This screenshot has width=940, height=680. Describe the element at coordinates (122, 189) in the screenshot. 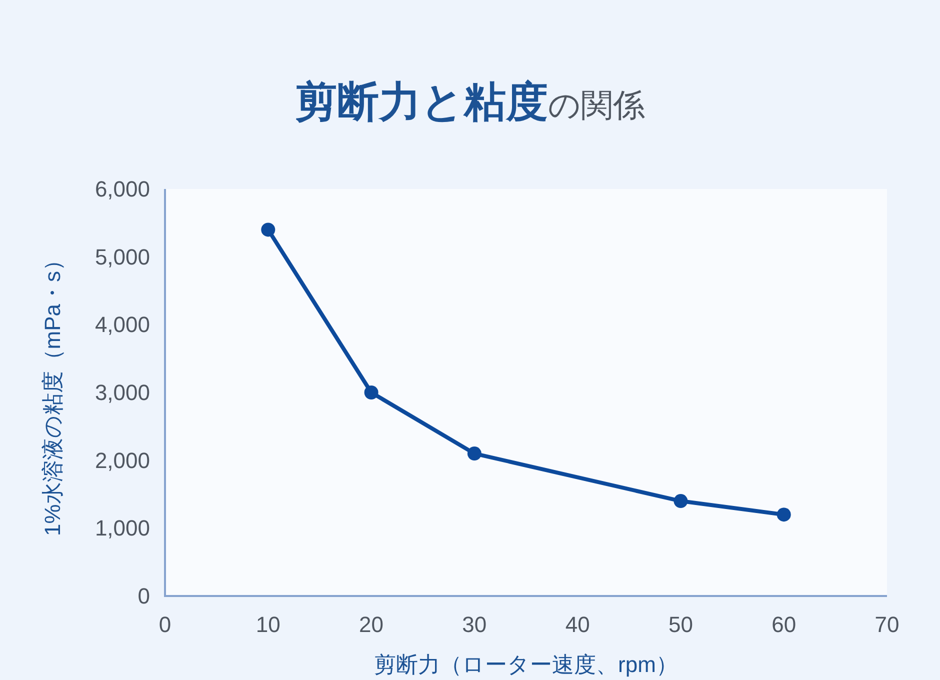

I see `y-tick-label: 6,000` at that location.